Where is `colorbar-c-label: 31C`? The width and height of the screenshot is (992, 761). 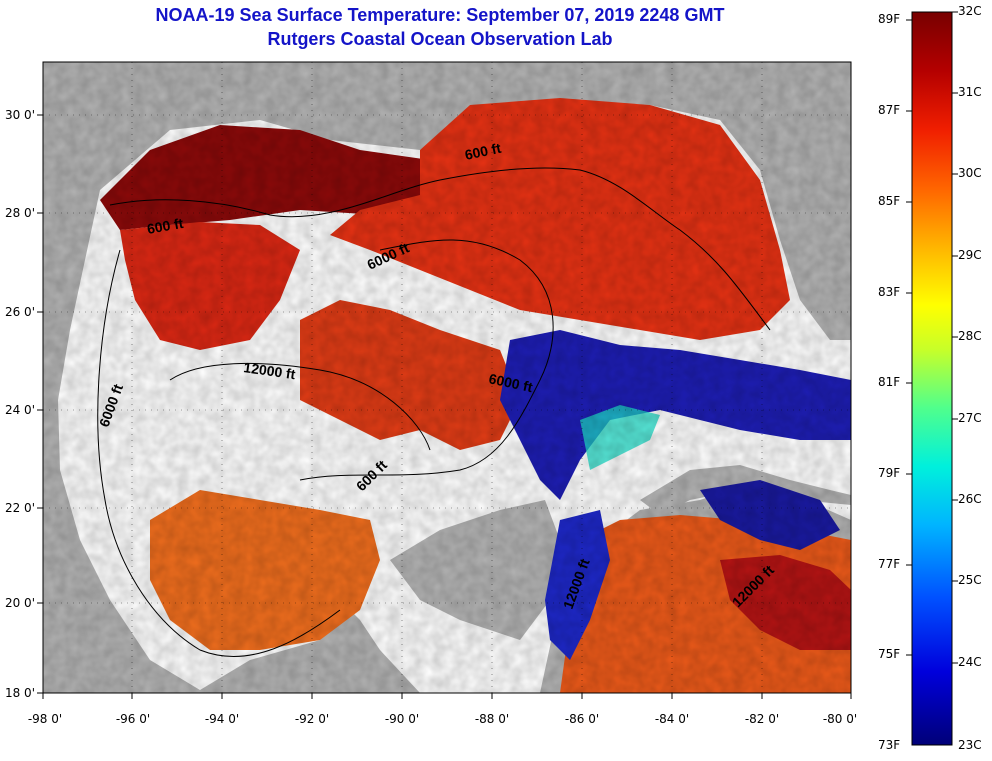 colorbar-c-label: 31C is located at coordinates (970, 92).